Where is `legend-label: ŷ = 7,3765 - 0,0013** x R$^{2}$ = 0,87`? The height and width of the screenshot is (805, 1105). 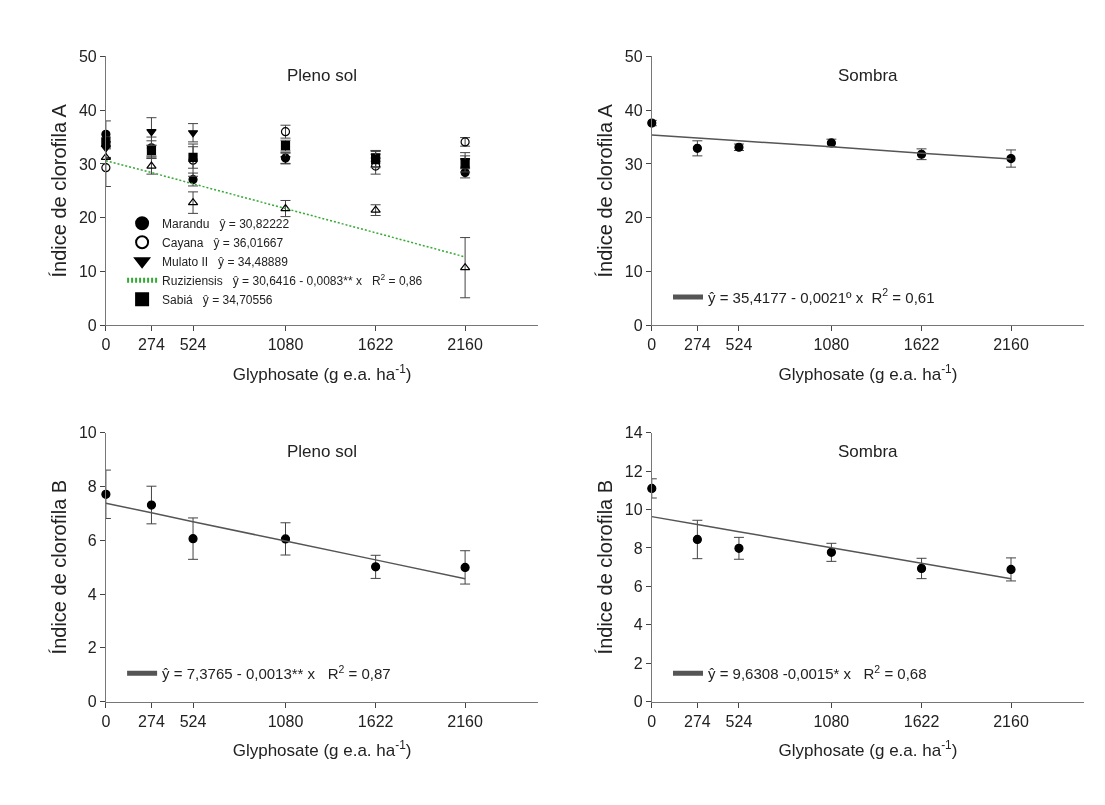
legend-label: ŷ = 7,3765 - 0,0013** x R$^{2}$ = 0,87 is located at coordinates (276, 672).